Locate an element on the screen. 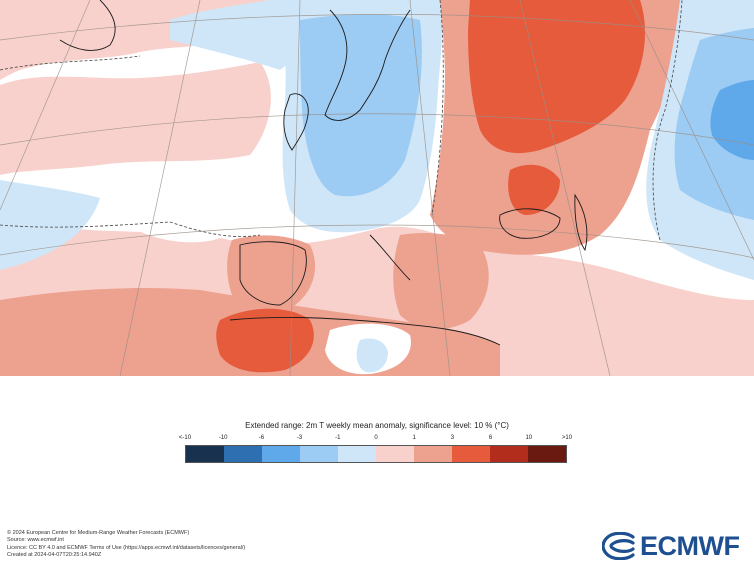 Image resolution: width=754 pixels, height=576 pixels. anomaly-area-warm-balkans is located at coordinates (441, 281).